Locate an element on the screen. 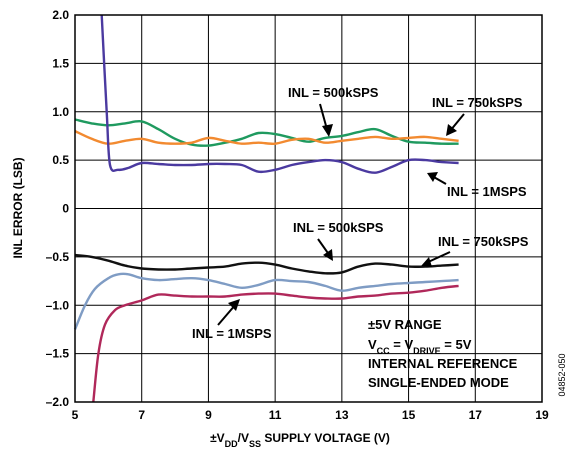  y-tick-label: 0.5 is located at coordinates (60, 160).